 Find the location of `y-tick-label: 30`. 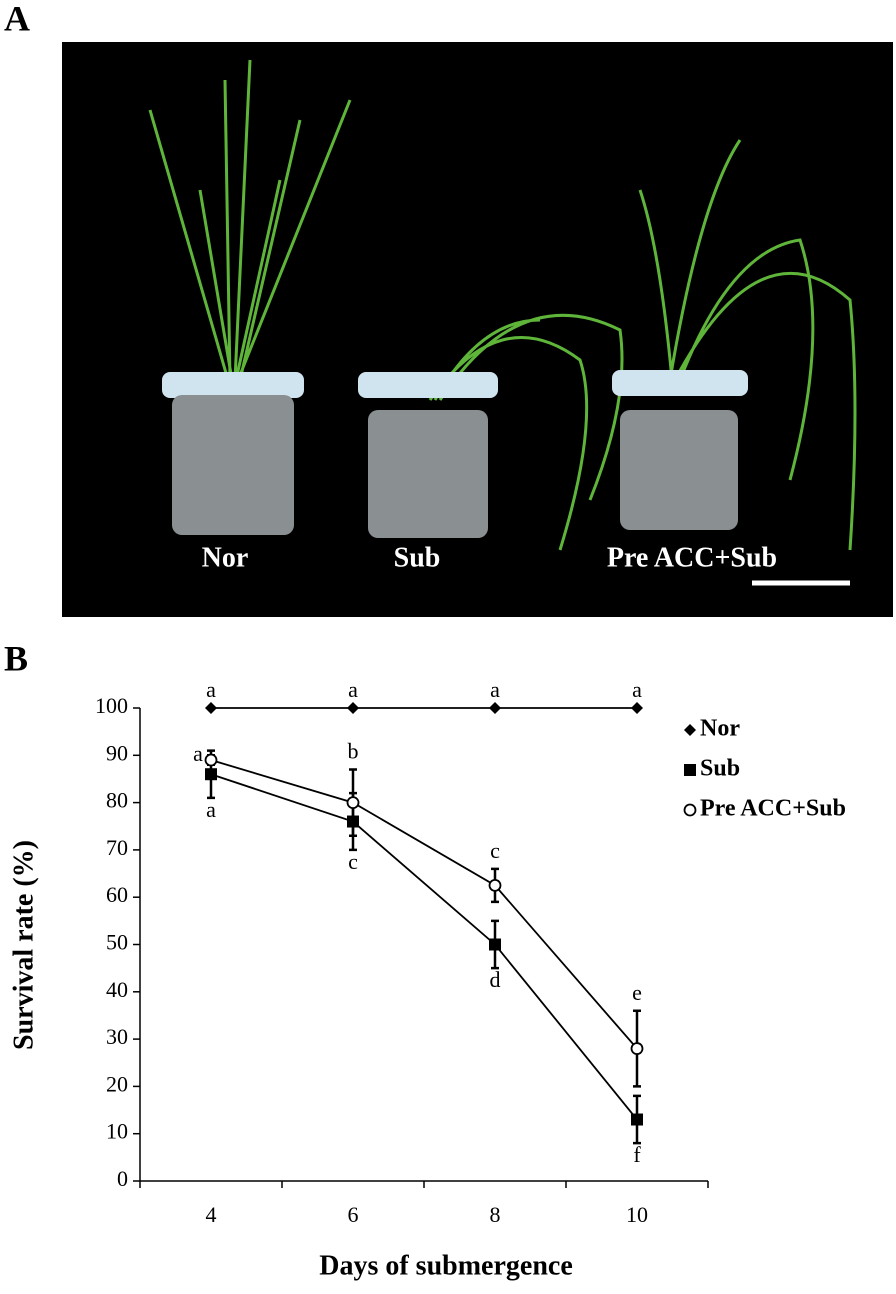

y-tick-label: 30 is located at coordinates (117, 1036).